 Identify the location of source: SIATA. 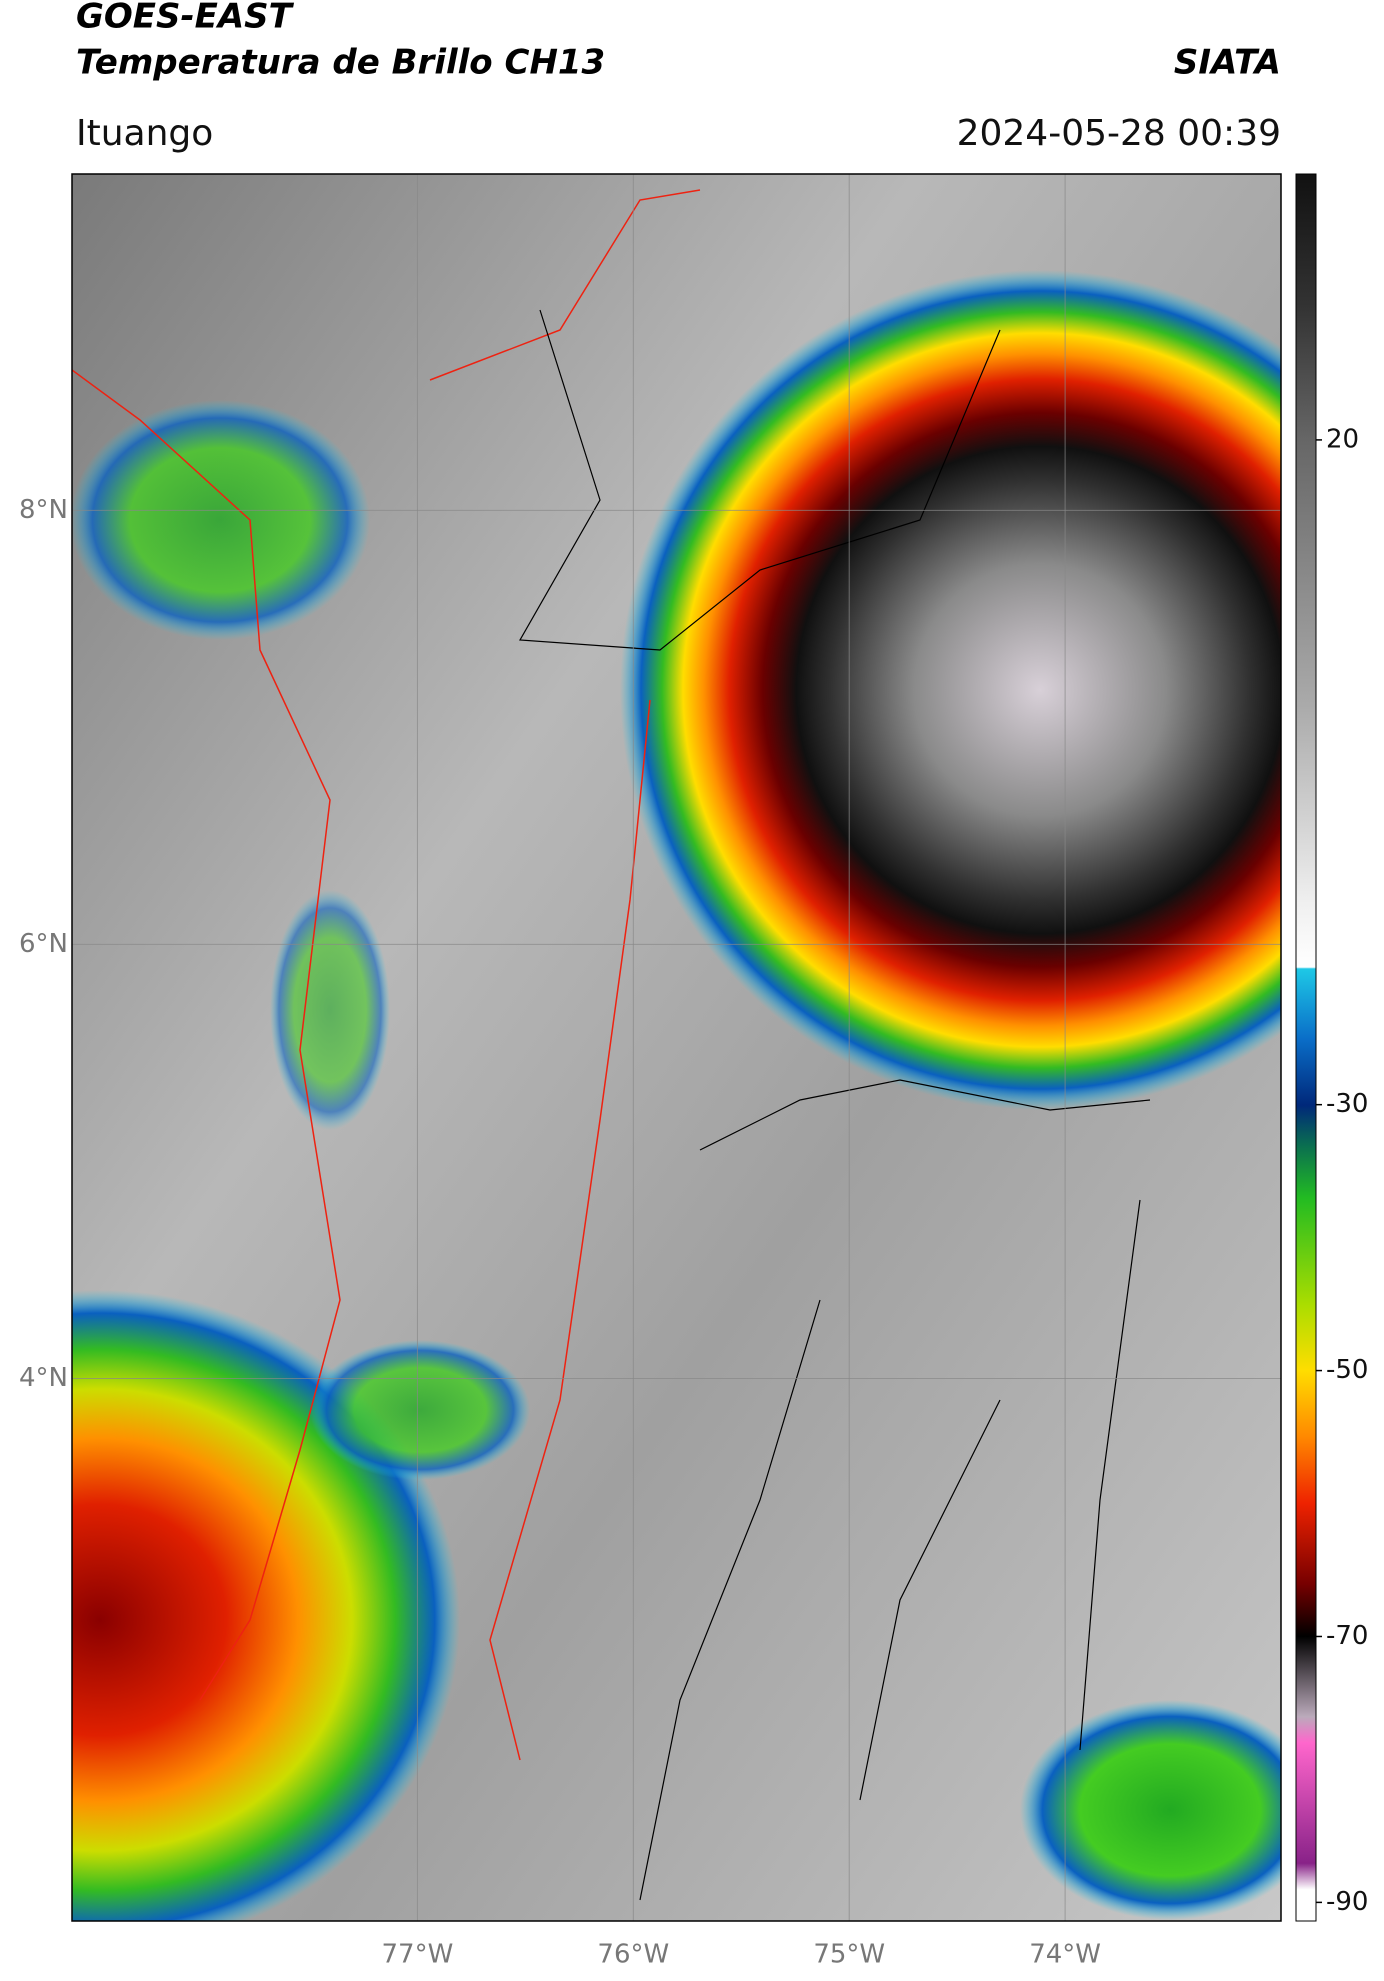
(1227, 63).